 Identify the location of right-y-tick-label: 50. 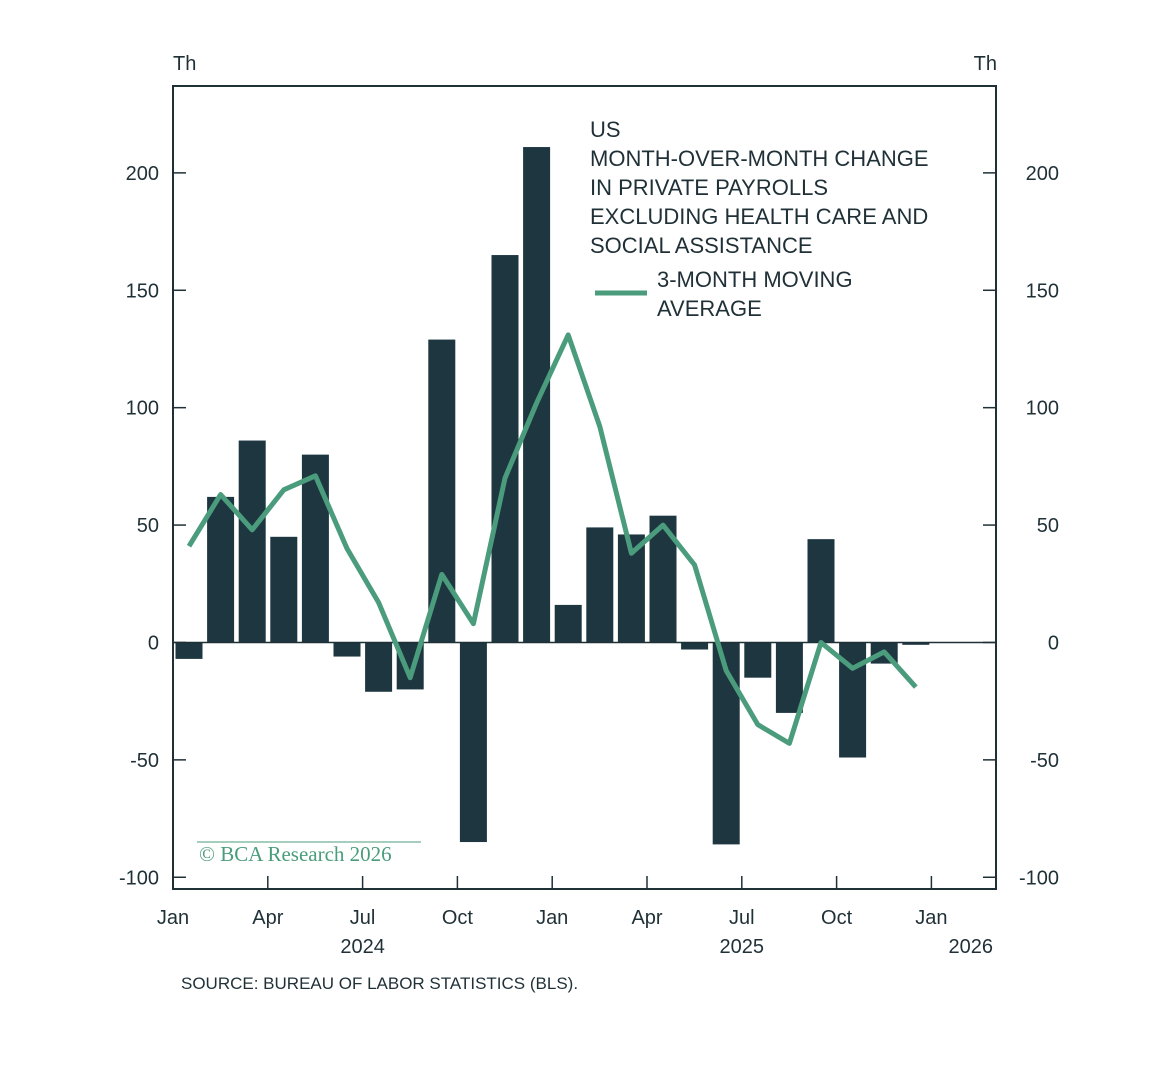
(1048, 526).